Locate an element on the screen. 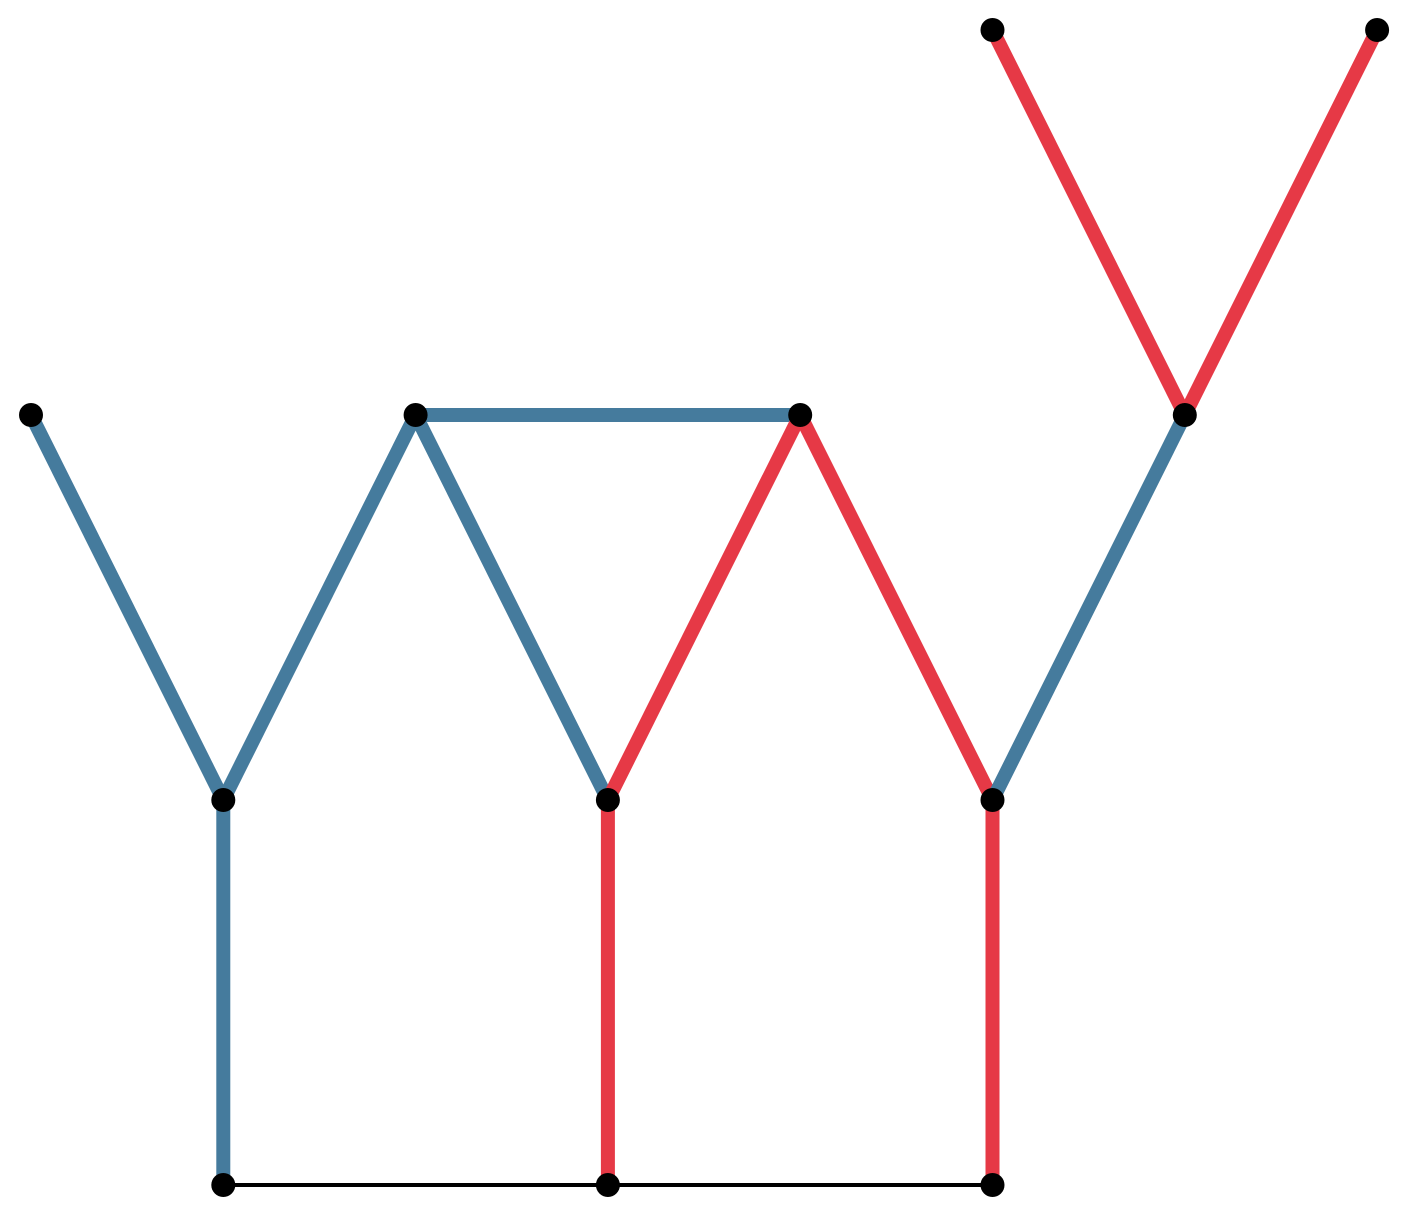 The image size is (1408, 1216). edge-n5-n7 is located at coordinates (704, 607).